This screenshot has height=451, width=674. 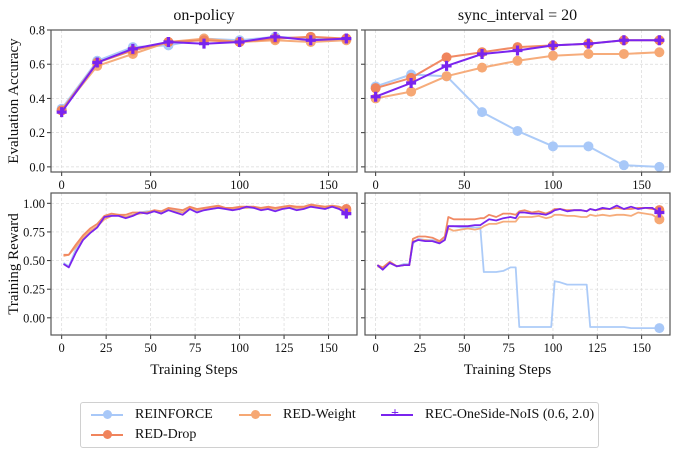 I want to click on legend-item-red-weight: RED-Weight, so click(x=297, y=415).